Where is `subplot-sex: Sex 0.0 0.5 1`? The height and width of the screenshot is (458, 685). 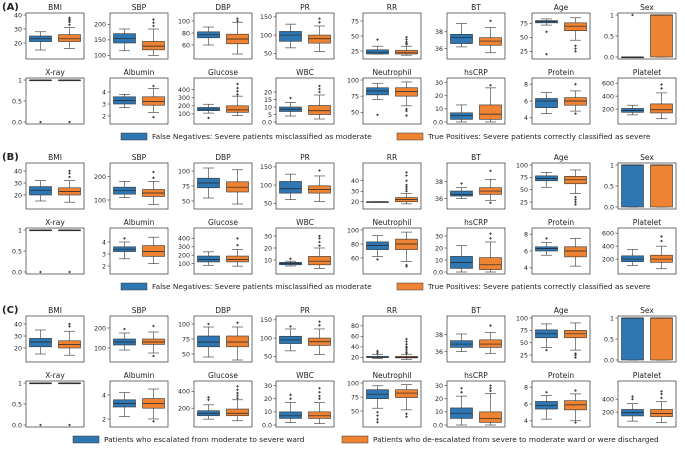
subplot-sex: Sex 0.0 0.5 1 is located at coordinates (640, 182).